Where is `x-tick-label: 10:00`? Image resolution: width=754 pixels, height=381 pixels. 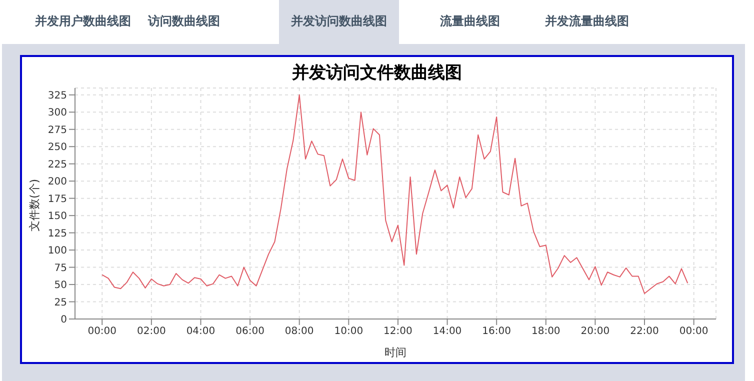 x-tick-label: 10:00 is located at coordinates (349, 332).